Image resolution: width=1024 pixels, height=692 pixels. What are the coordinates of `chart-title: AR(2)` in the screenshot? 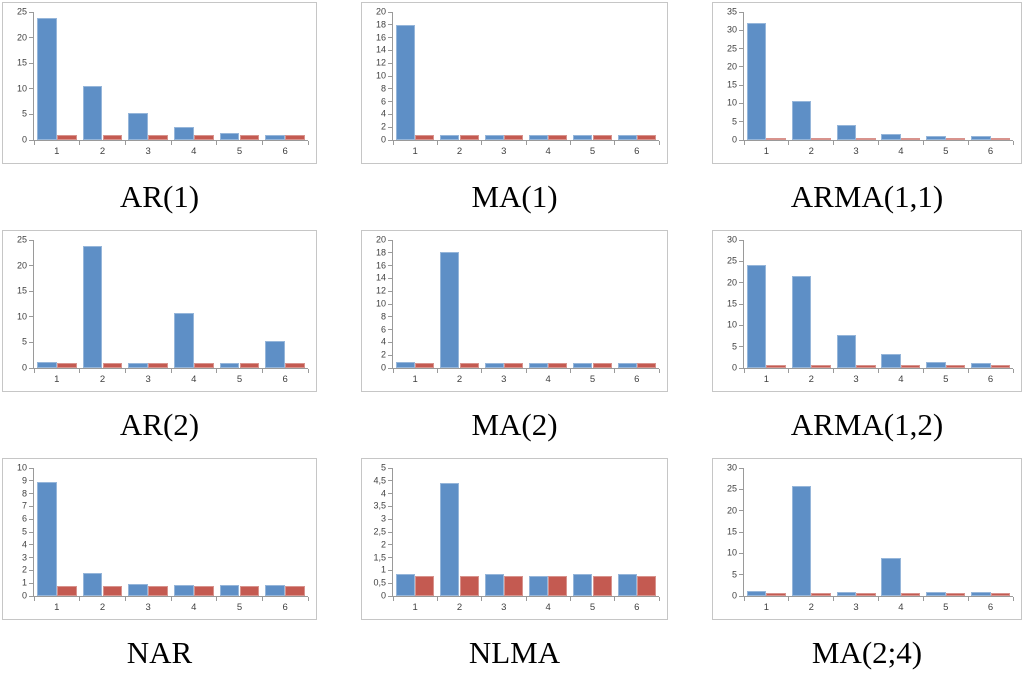 It's located at (159, 424).